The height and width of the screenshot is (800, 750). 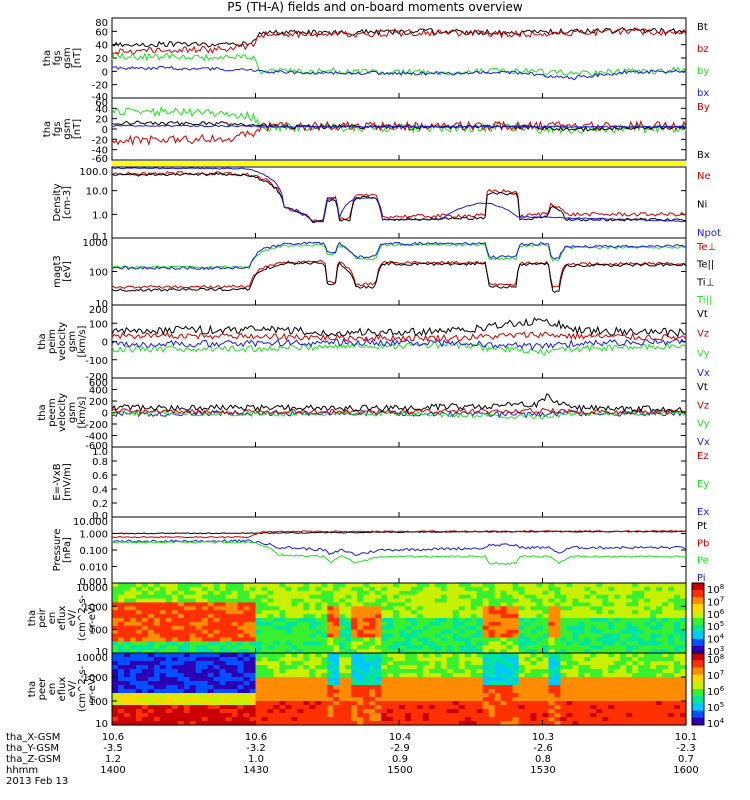 What do you see at coordinates (52, 412) in the screenshot?
I see `y-axis-label: peem` at bounding box center [52, 412].